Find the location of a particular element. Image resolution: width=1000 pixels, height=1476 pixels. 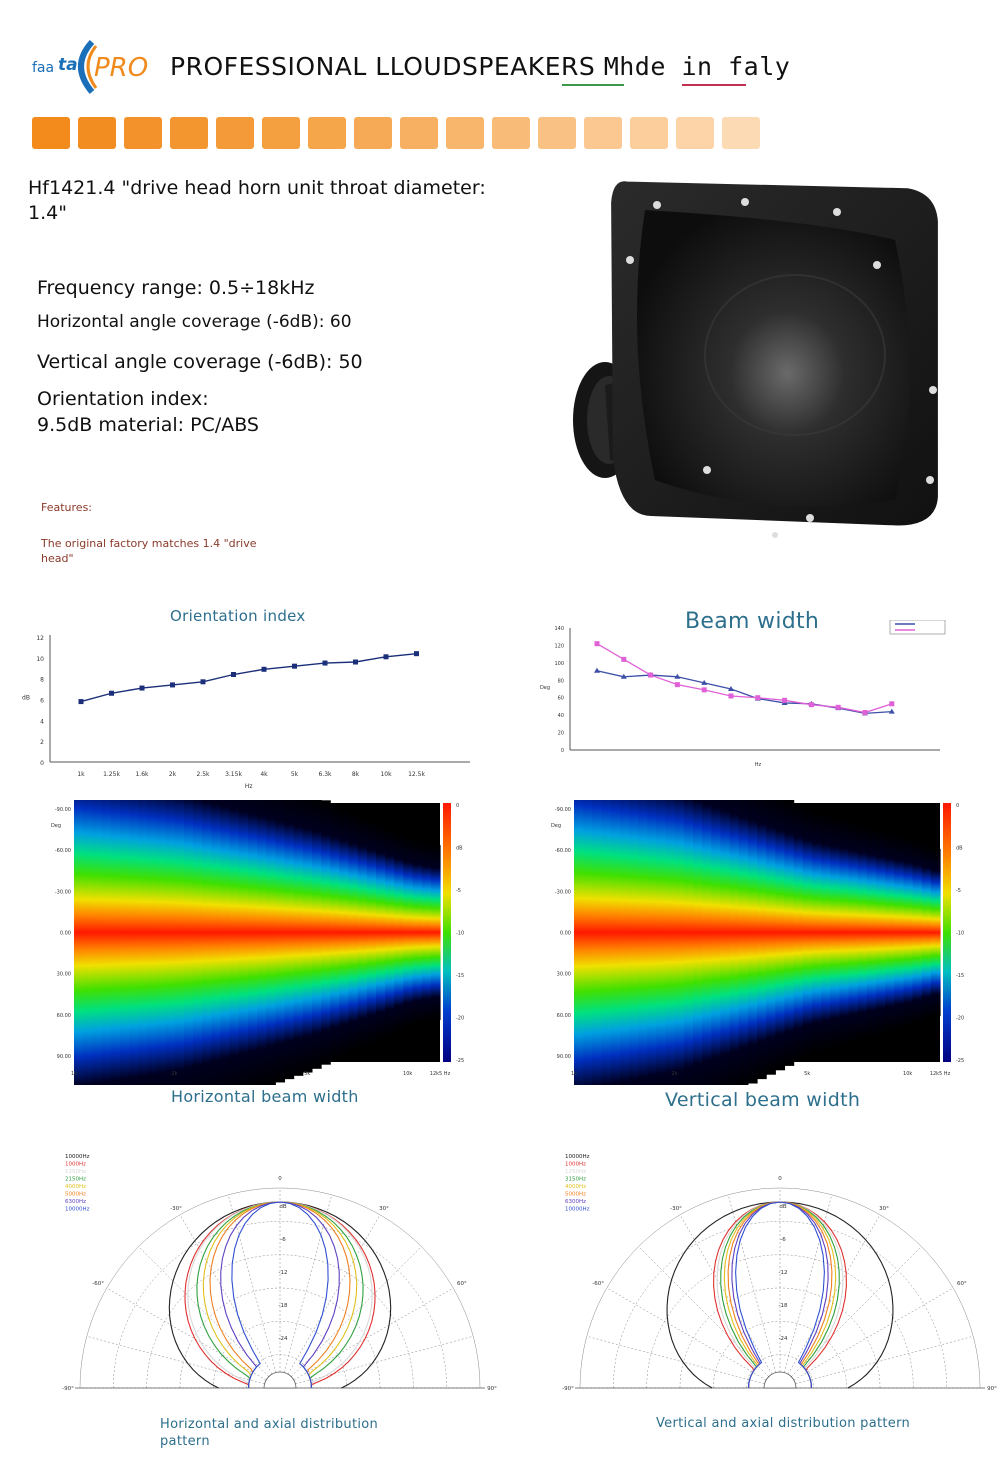

y-tick-label: 0.00 is located at coordinates (565, 934).